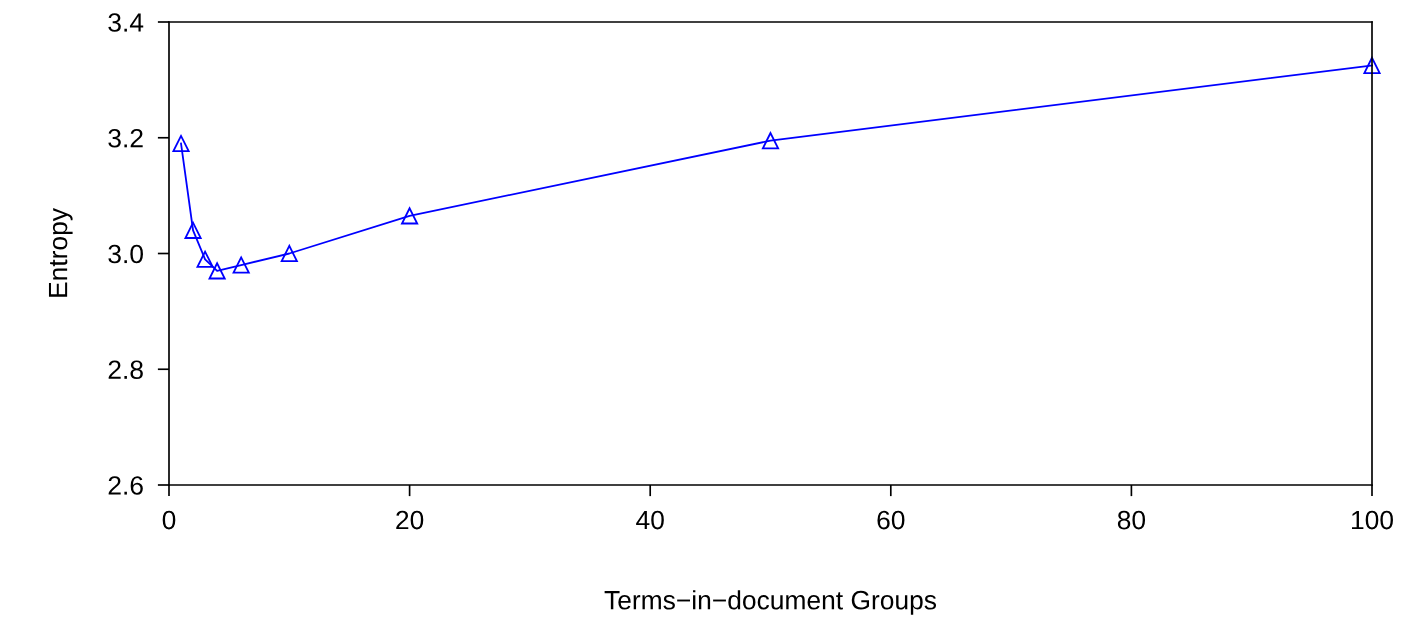 Image resolution: width=1405 pixels, height=644 pixels. Describe the element at coordinates (169, 520) in the screenshot. I see `x-tick-label: 0` at that location.